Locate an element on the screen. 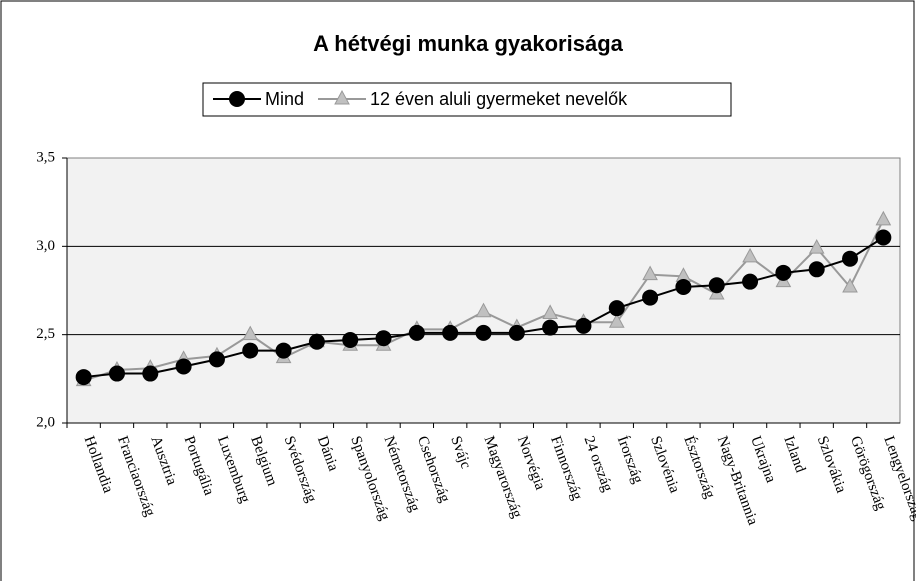  y-tick-label: 3,5 is located at coordinates (45, 157).